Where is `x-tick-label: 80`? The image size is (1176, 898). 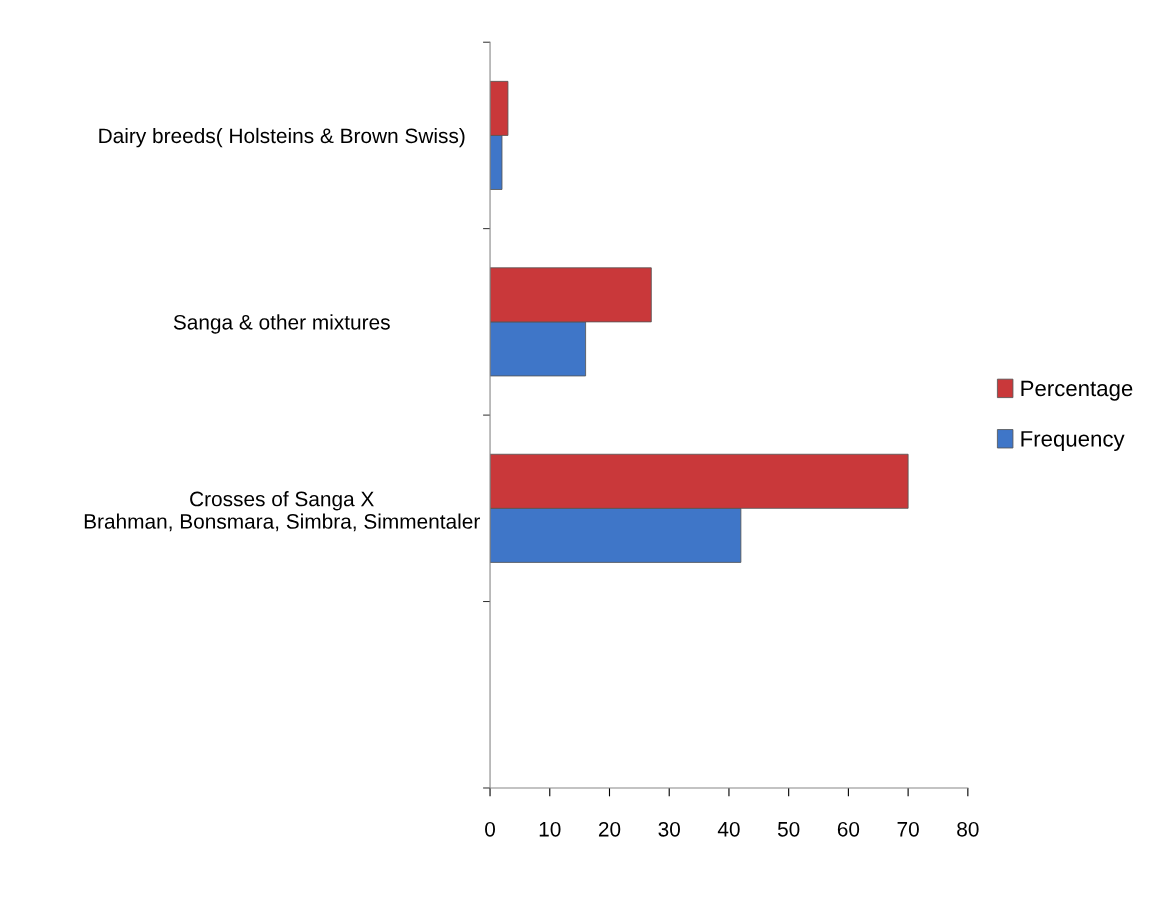 x-tick-label: 80 is located at coordinates (968, 829).